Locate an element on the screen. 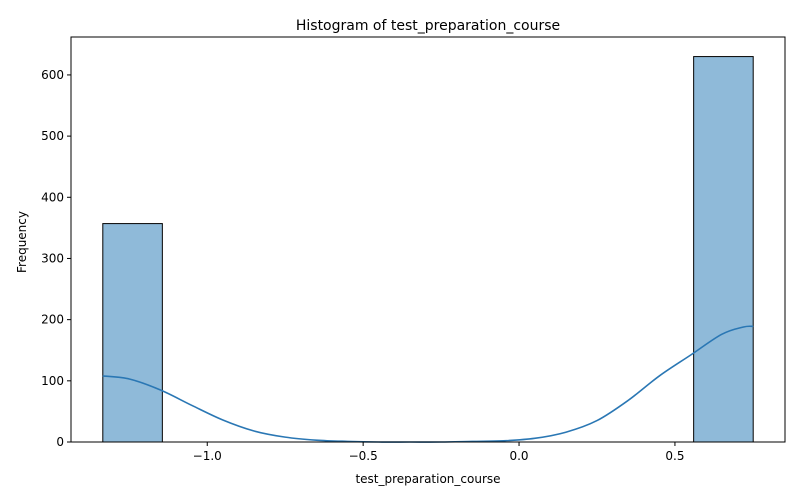  y-tick-label: 200 is located at coordinates (52, 320).